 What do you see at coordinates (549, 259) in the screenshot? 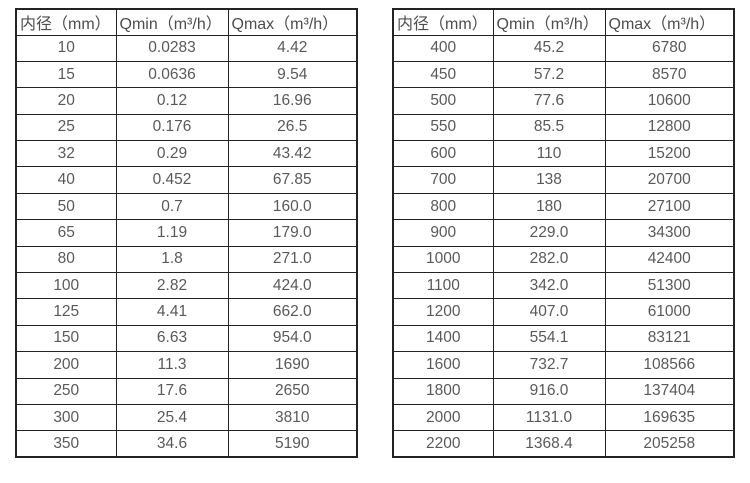
I see `table-cell: 282.0` at bounding box center [549, 259].